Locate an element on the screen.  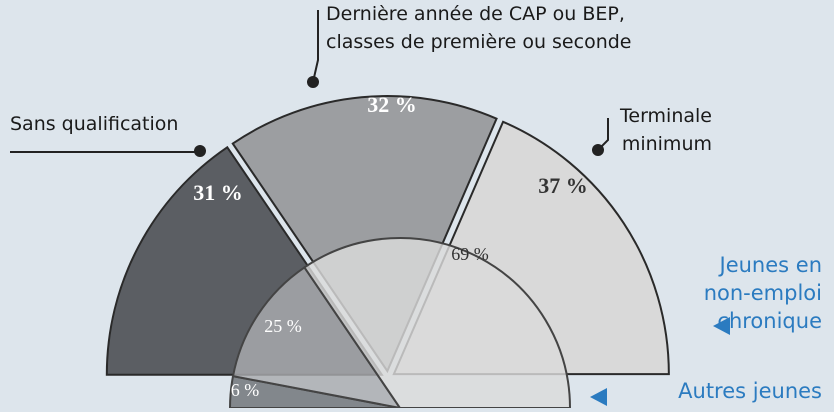
value-label: 31 % is located at coordinates (218, 192).